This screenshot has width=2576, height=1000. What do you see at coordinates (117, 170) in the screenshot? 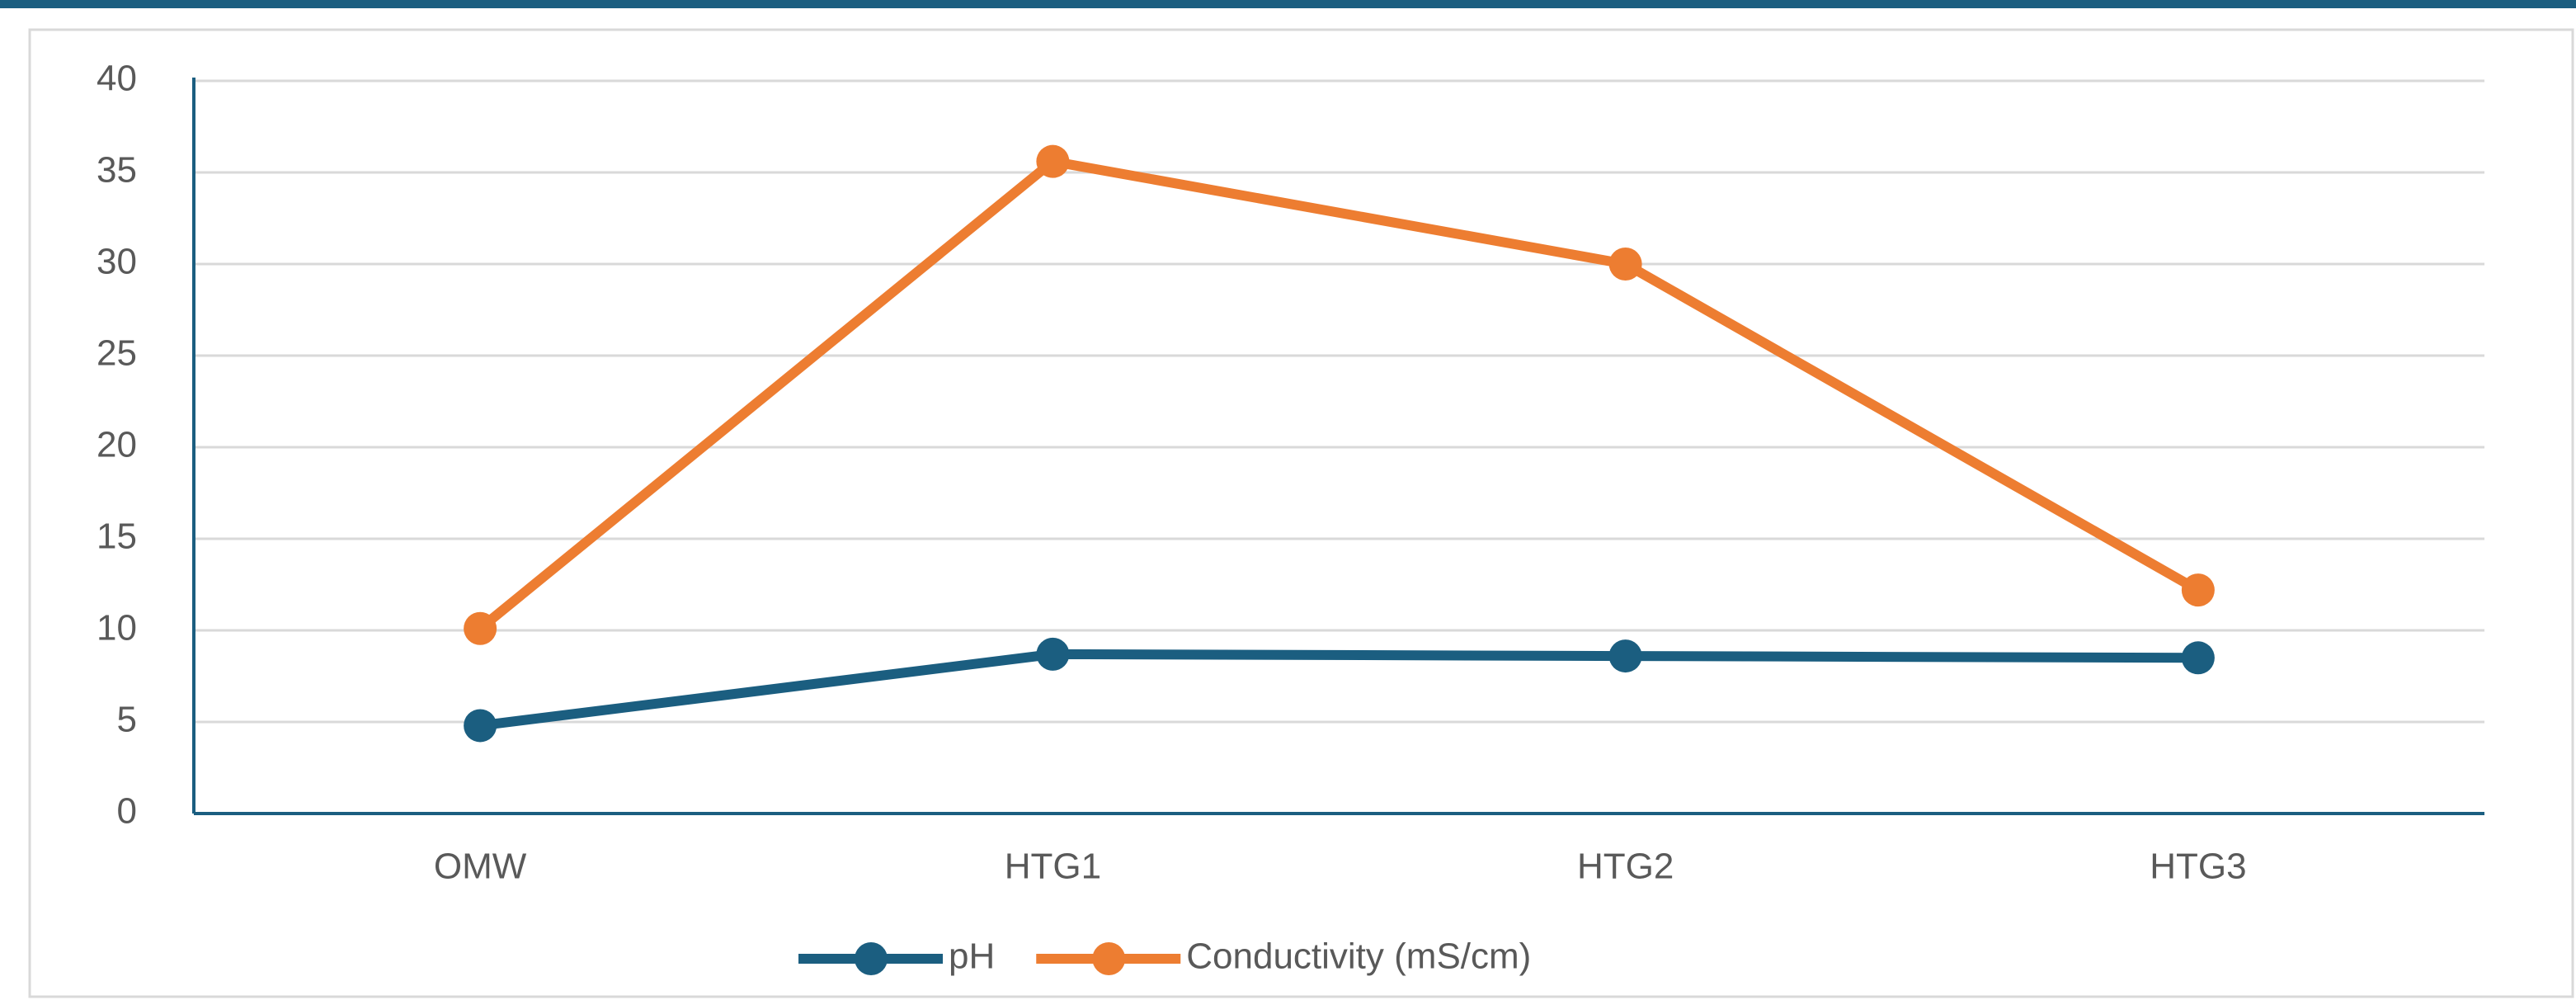
I see `y-tick-label: 35` at bounding box center [117, 170].